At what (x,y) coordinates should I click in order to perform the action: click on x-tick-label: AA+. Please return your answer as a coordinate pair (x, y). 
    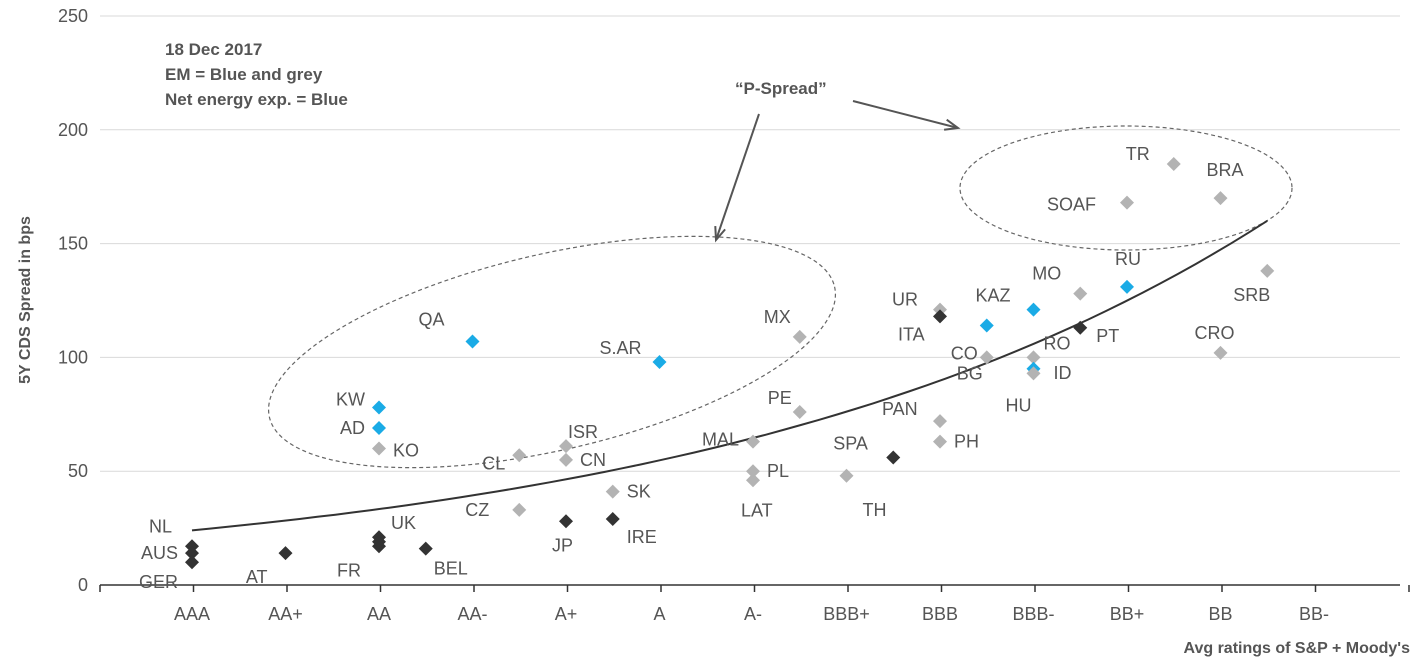
    Looking at the image, I should click on (285, 614).